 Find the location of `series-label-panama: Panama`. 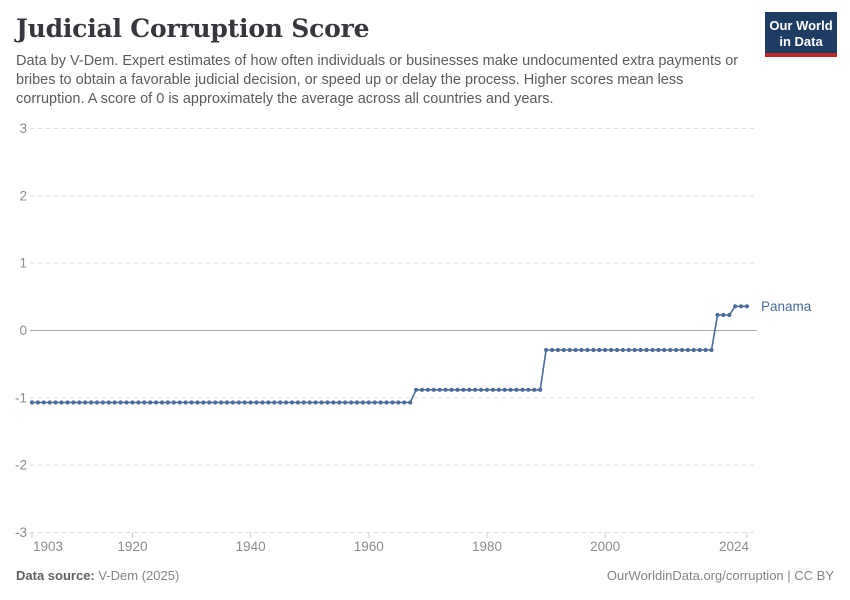

series-label-panama: Panama is located at coordinates (786, 306).